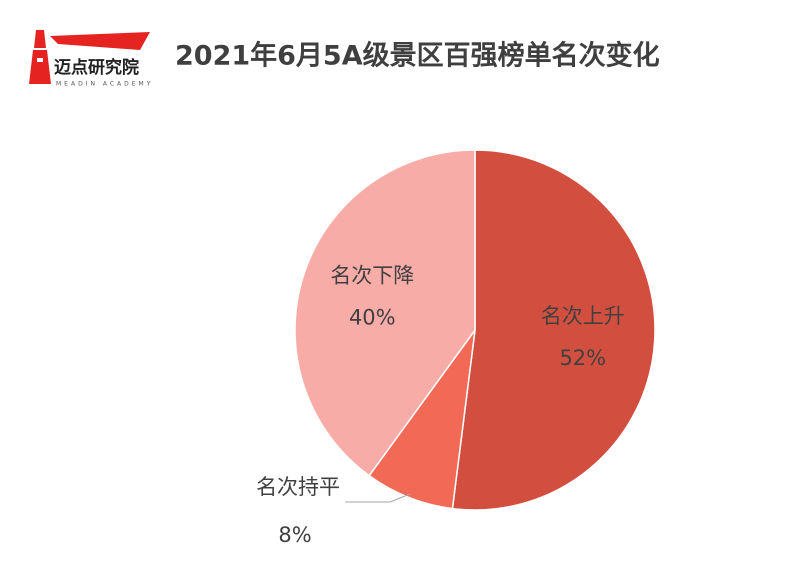  Describe the element at coordinates (40, 39) in the screenshot. I see `lighthouse-top` at that location.